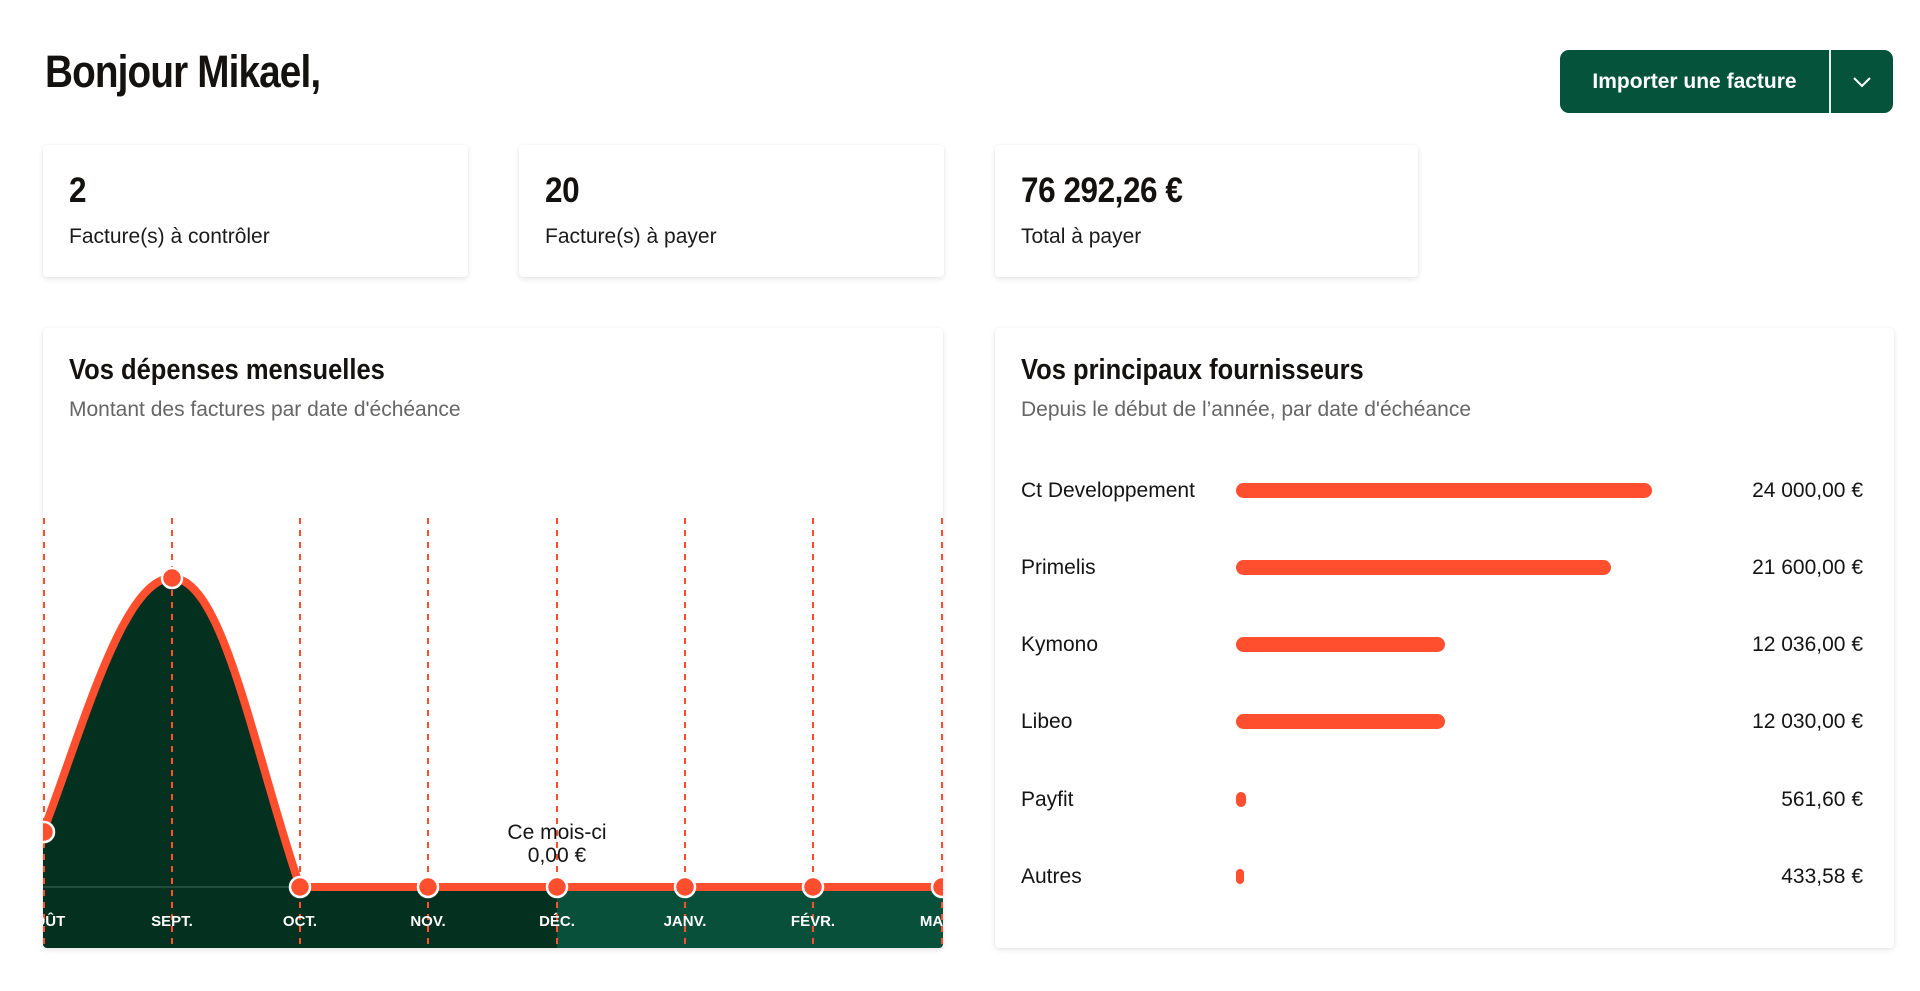 Image resolution: width=1920 pixels, height=991 pixels. Describe the element at coordinates (1192, 370) in the screenshot. I see `top-suppliers-title: Vos principaux fournisseurs` at that location.